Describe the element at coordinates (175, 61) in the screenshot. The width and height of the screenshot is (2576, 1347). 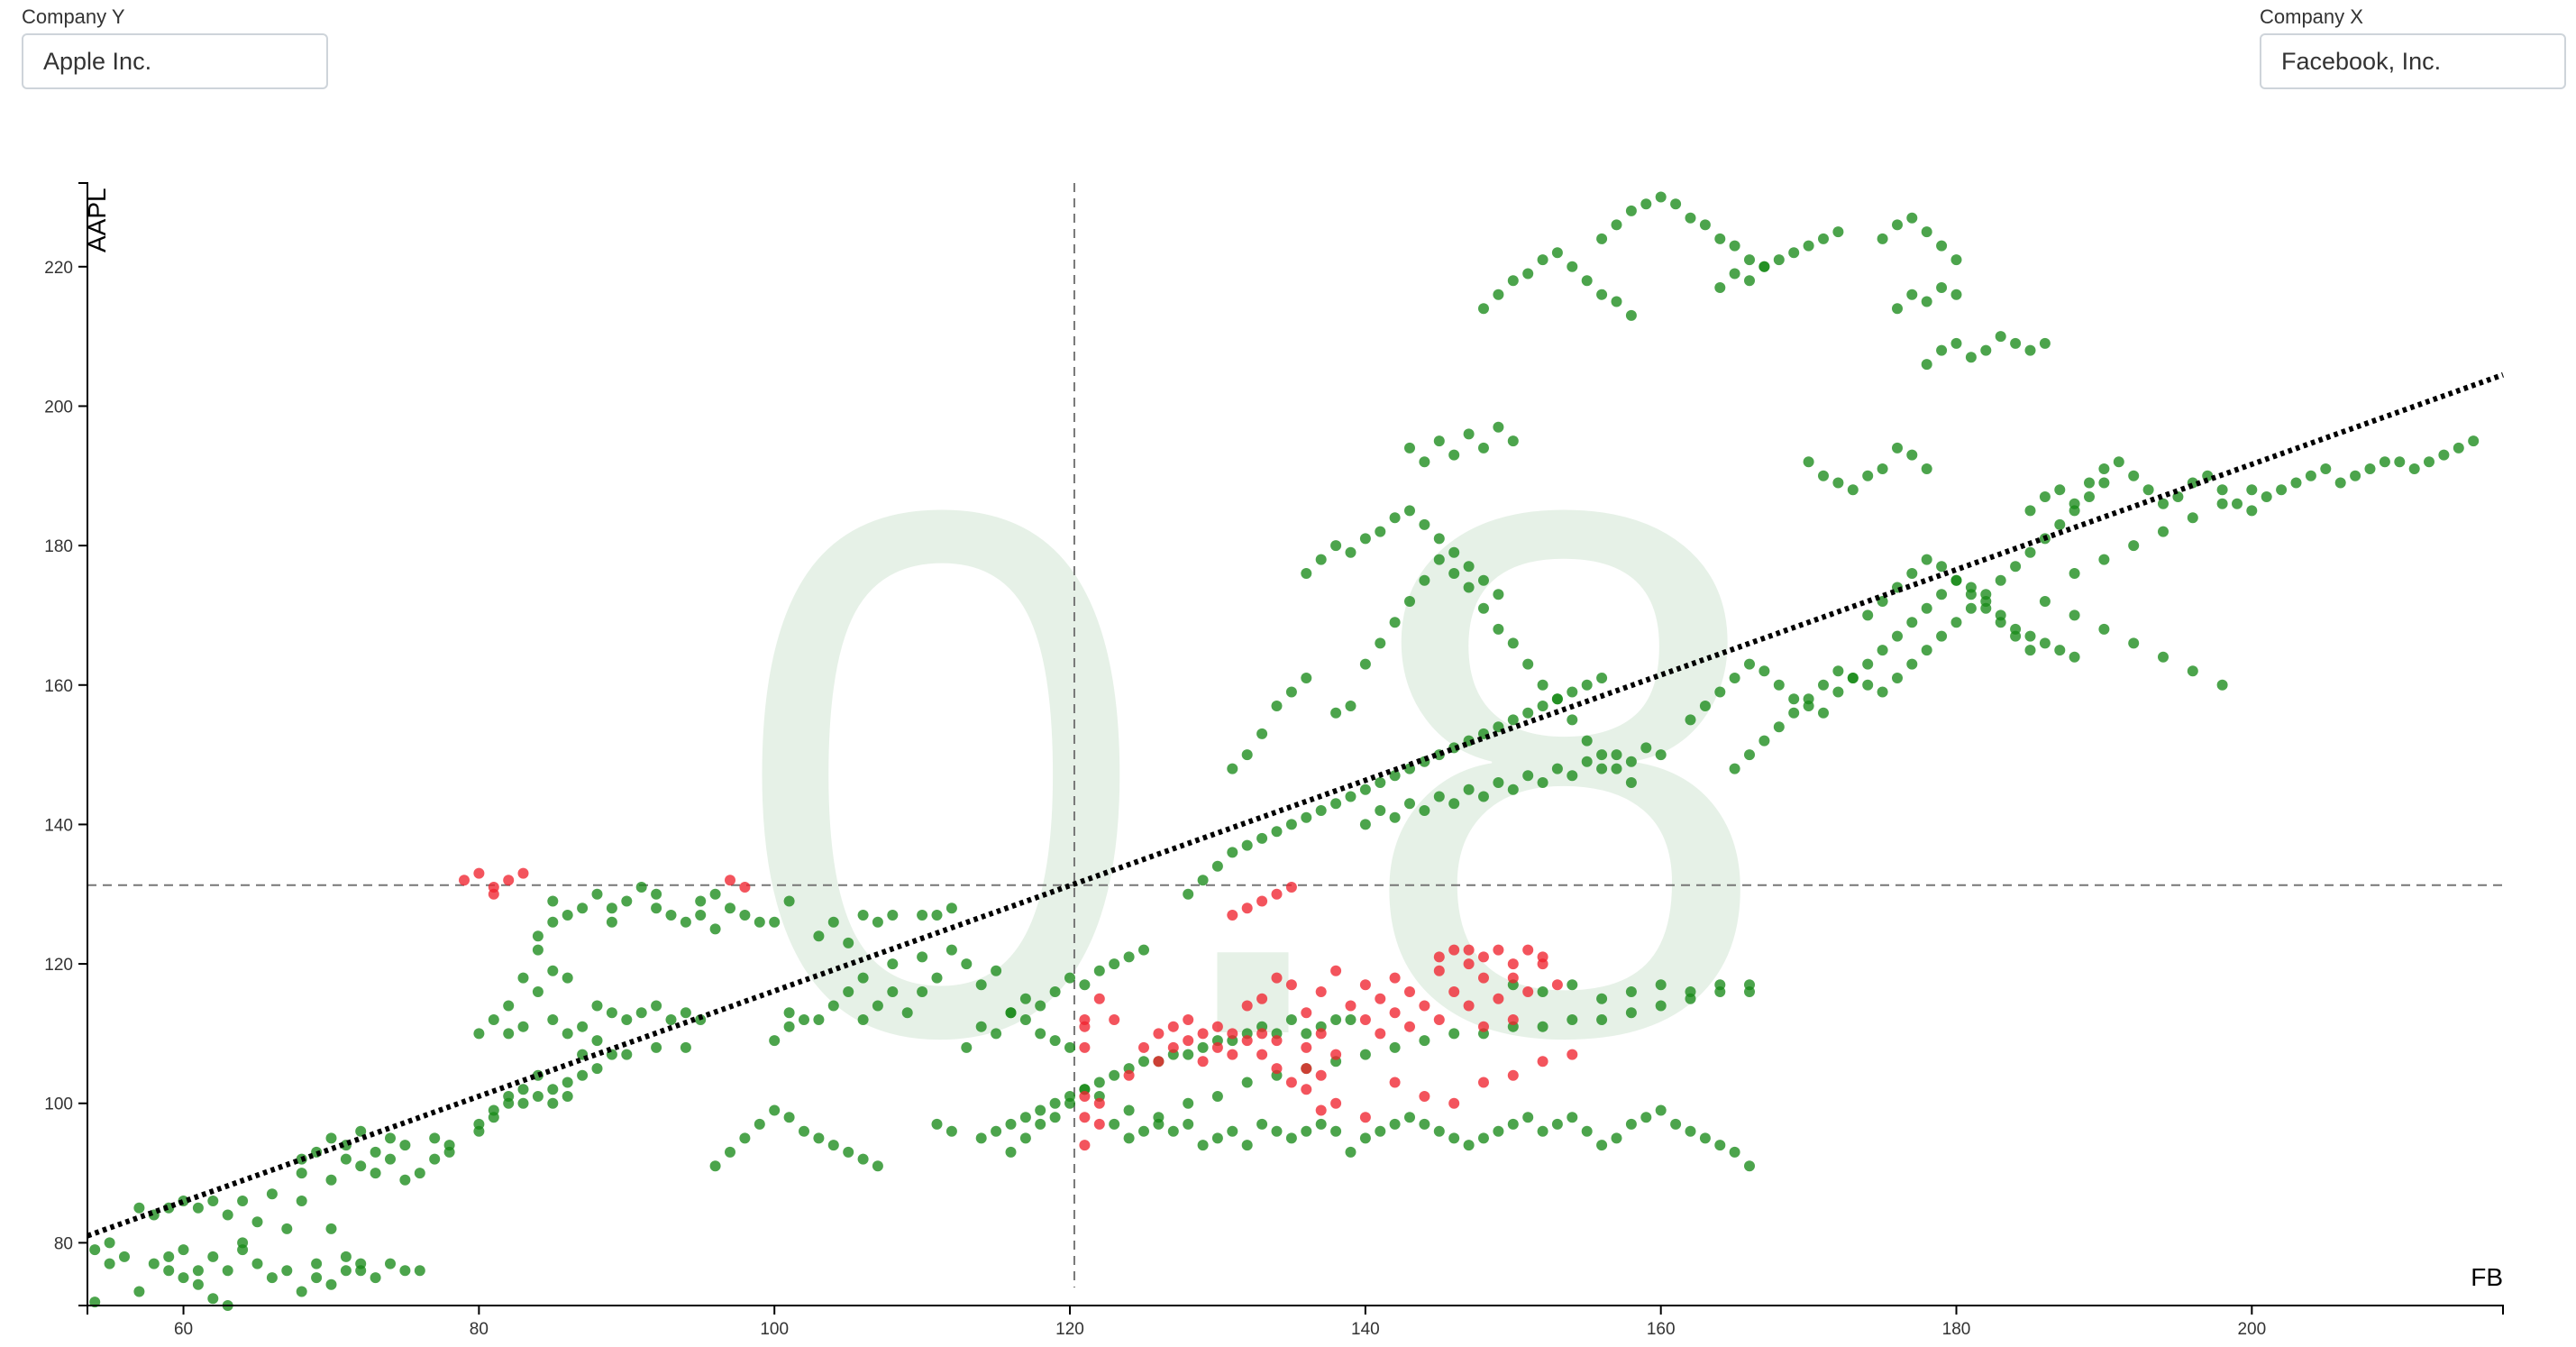
I see `company-y-input` at that location.